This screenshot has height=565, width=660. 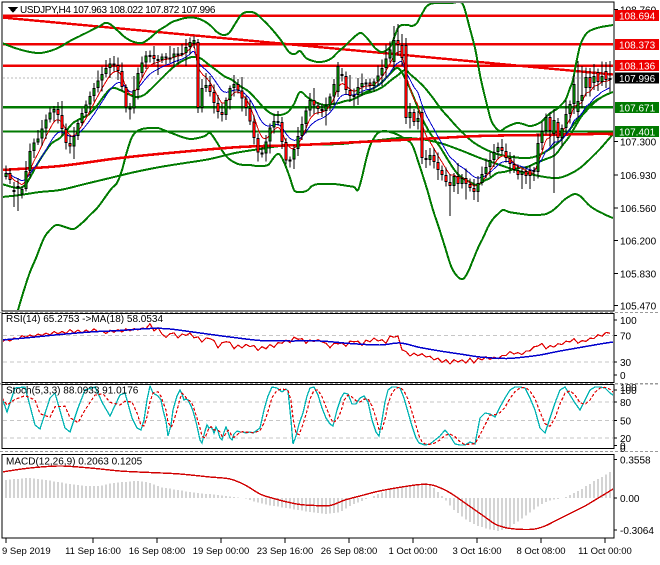 What do you see at coordinates (84, 319) in the screenshot?
I see `svg-text:RSI(14) 65.2753 ->MA(18) 58.0: RSI(14) 65.2753 ->MA(18) 58.0534` at bounding box center [84, 319].